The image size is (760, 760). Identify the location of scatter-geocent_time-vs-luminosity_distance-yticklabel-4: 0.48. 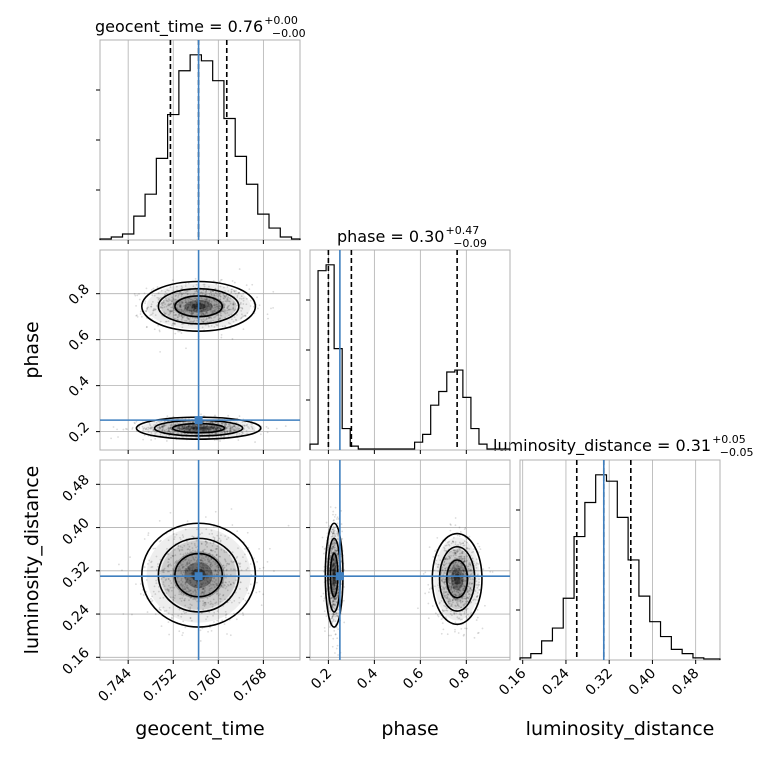
(75, 488).